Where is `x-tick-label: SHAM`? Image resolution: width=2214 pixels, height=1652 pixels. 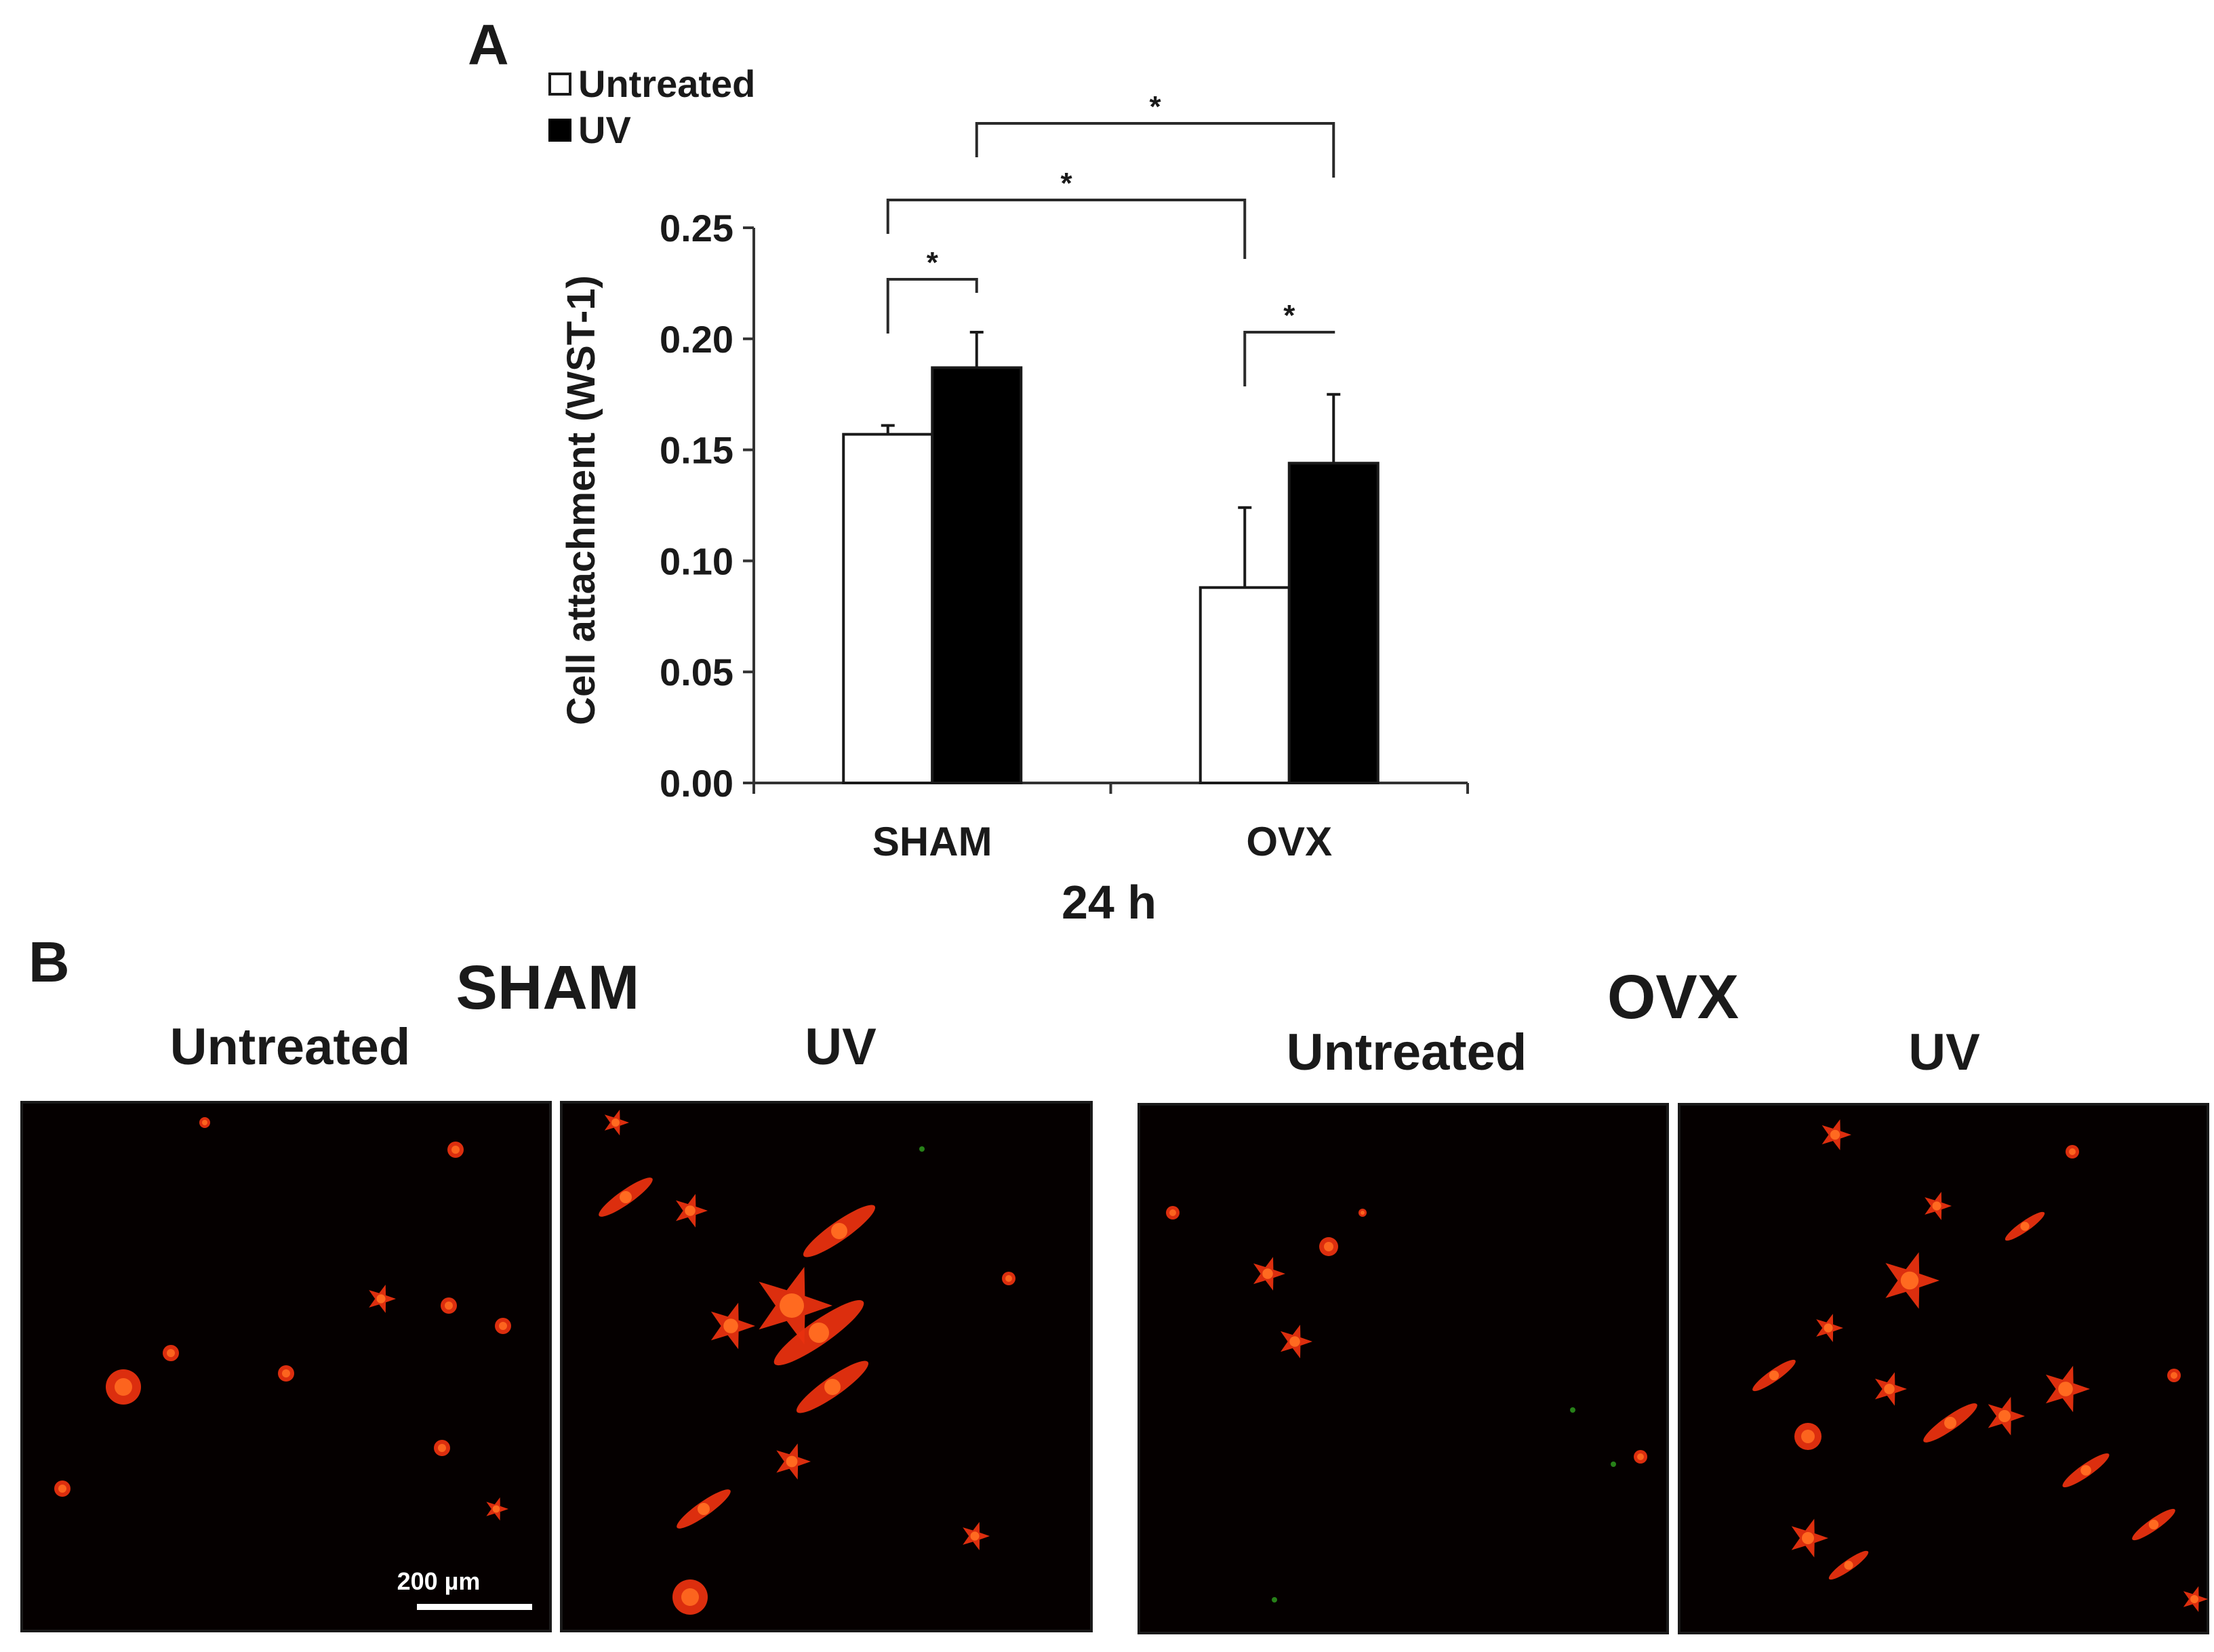
x-tick-label: SHAM is located at coordinates (932, 841).